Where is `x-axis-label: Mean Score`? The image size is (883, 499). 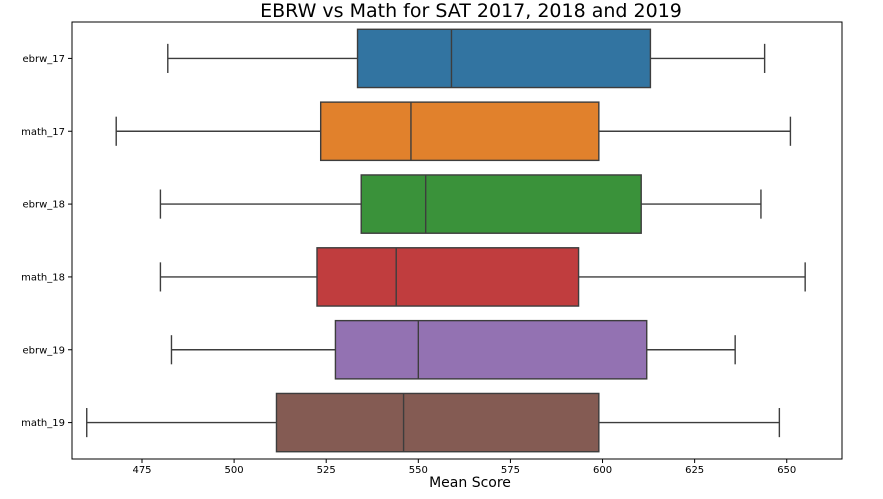 x-axis-label: Mean Score is located at coordinates (470, 483).